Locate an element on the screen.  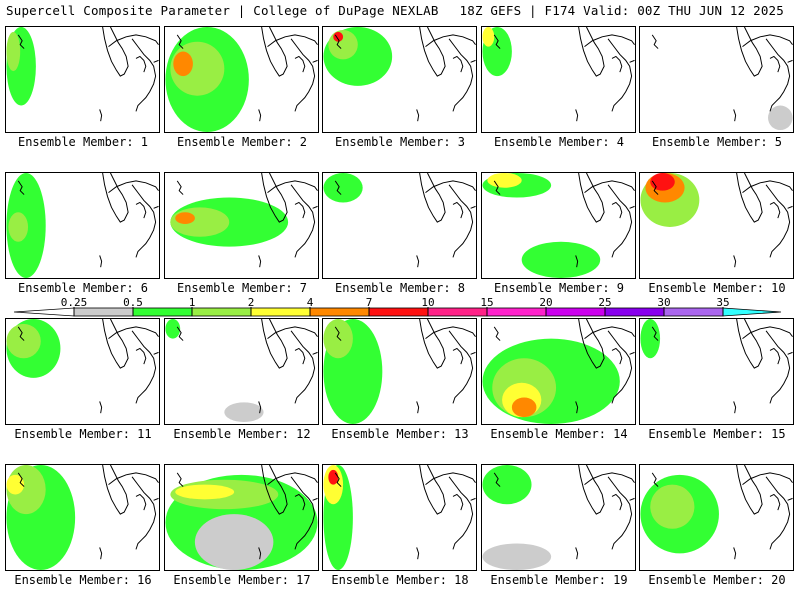
legend-tick-label: 0.5 is located at coordinates (133, 302).